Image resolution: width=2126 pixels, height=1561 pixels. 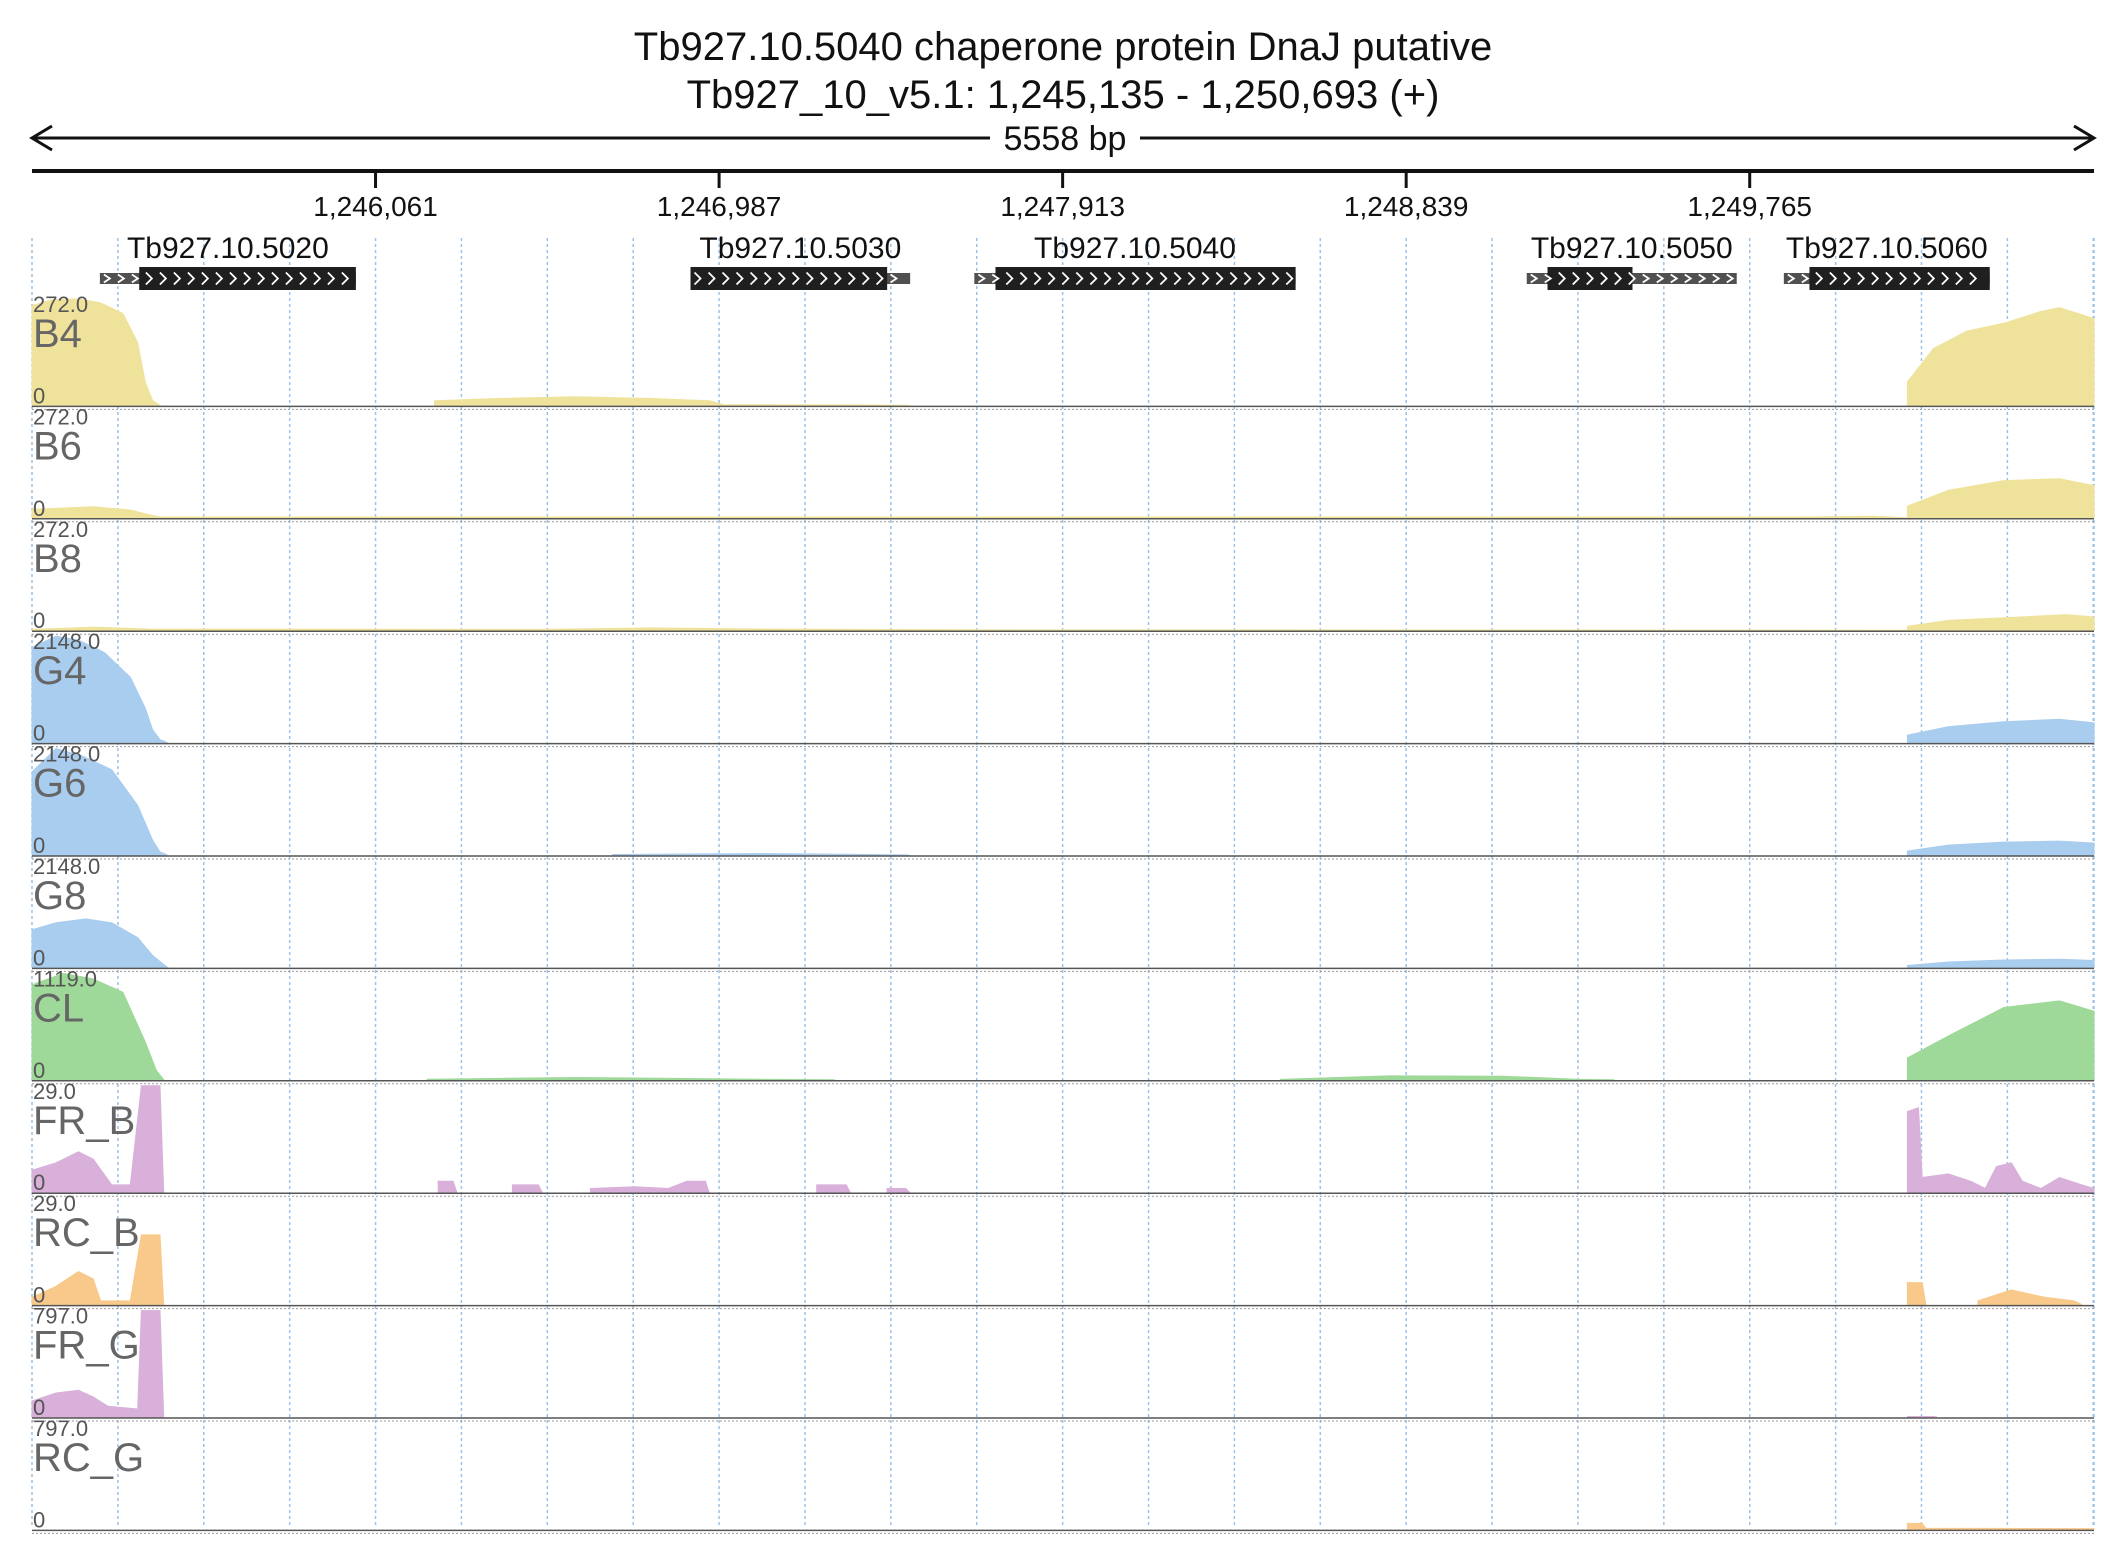 I want to click on track-B6: 272.0B6 0, so click(x=1063, y=463).